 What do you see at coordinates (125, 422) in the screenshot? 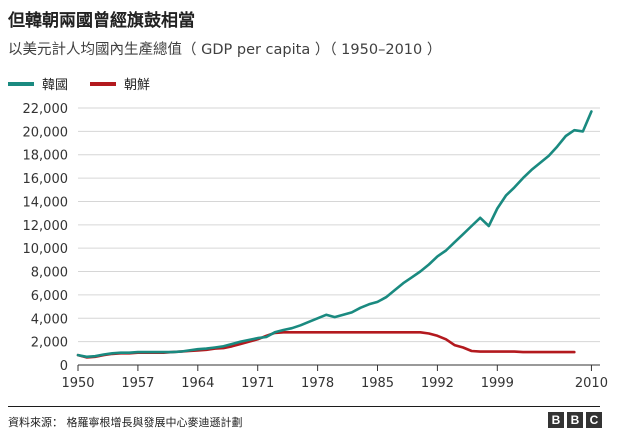
I see `source-note: 資料來源： 格羅寧根增長與發展中心麥迪遜計劃` at bounding box center [125, 422].